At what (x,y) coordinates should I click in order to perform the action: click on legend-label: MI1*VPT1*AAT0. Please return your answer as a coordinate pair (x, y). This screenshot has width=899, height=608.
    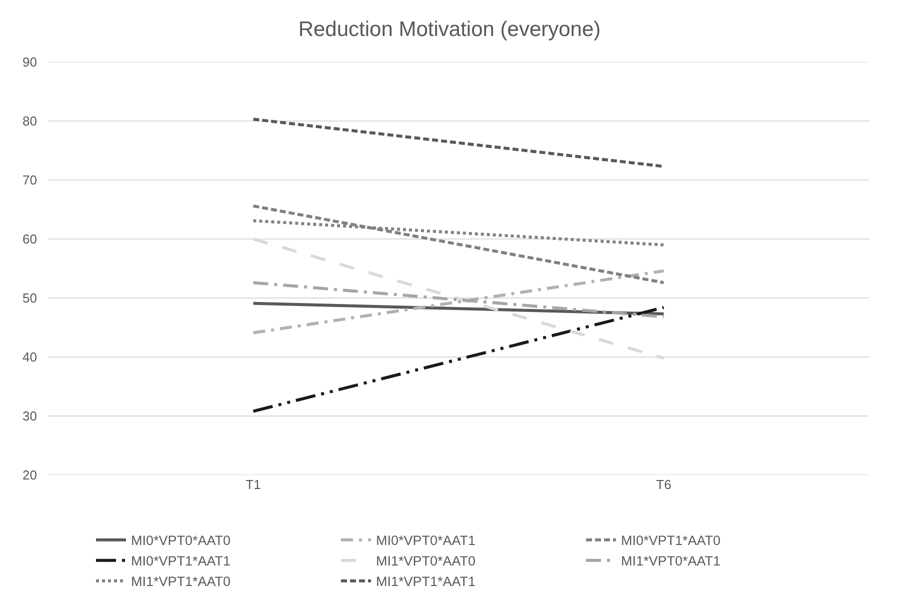
    Looking at the image, I should click on (181, 582).